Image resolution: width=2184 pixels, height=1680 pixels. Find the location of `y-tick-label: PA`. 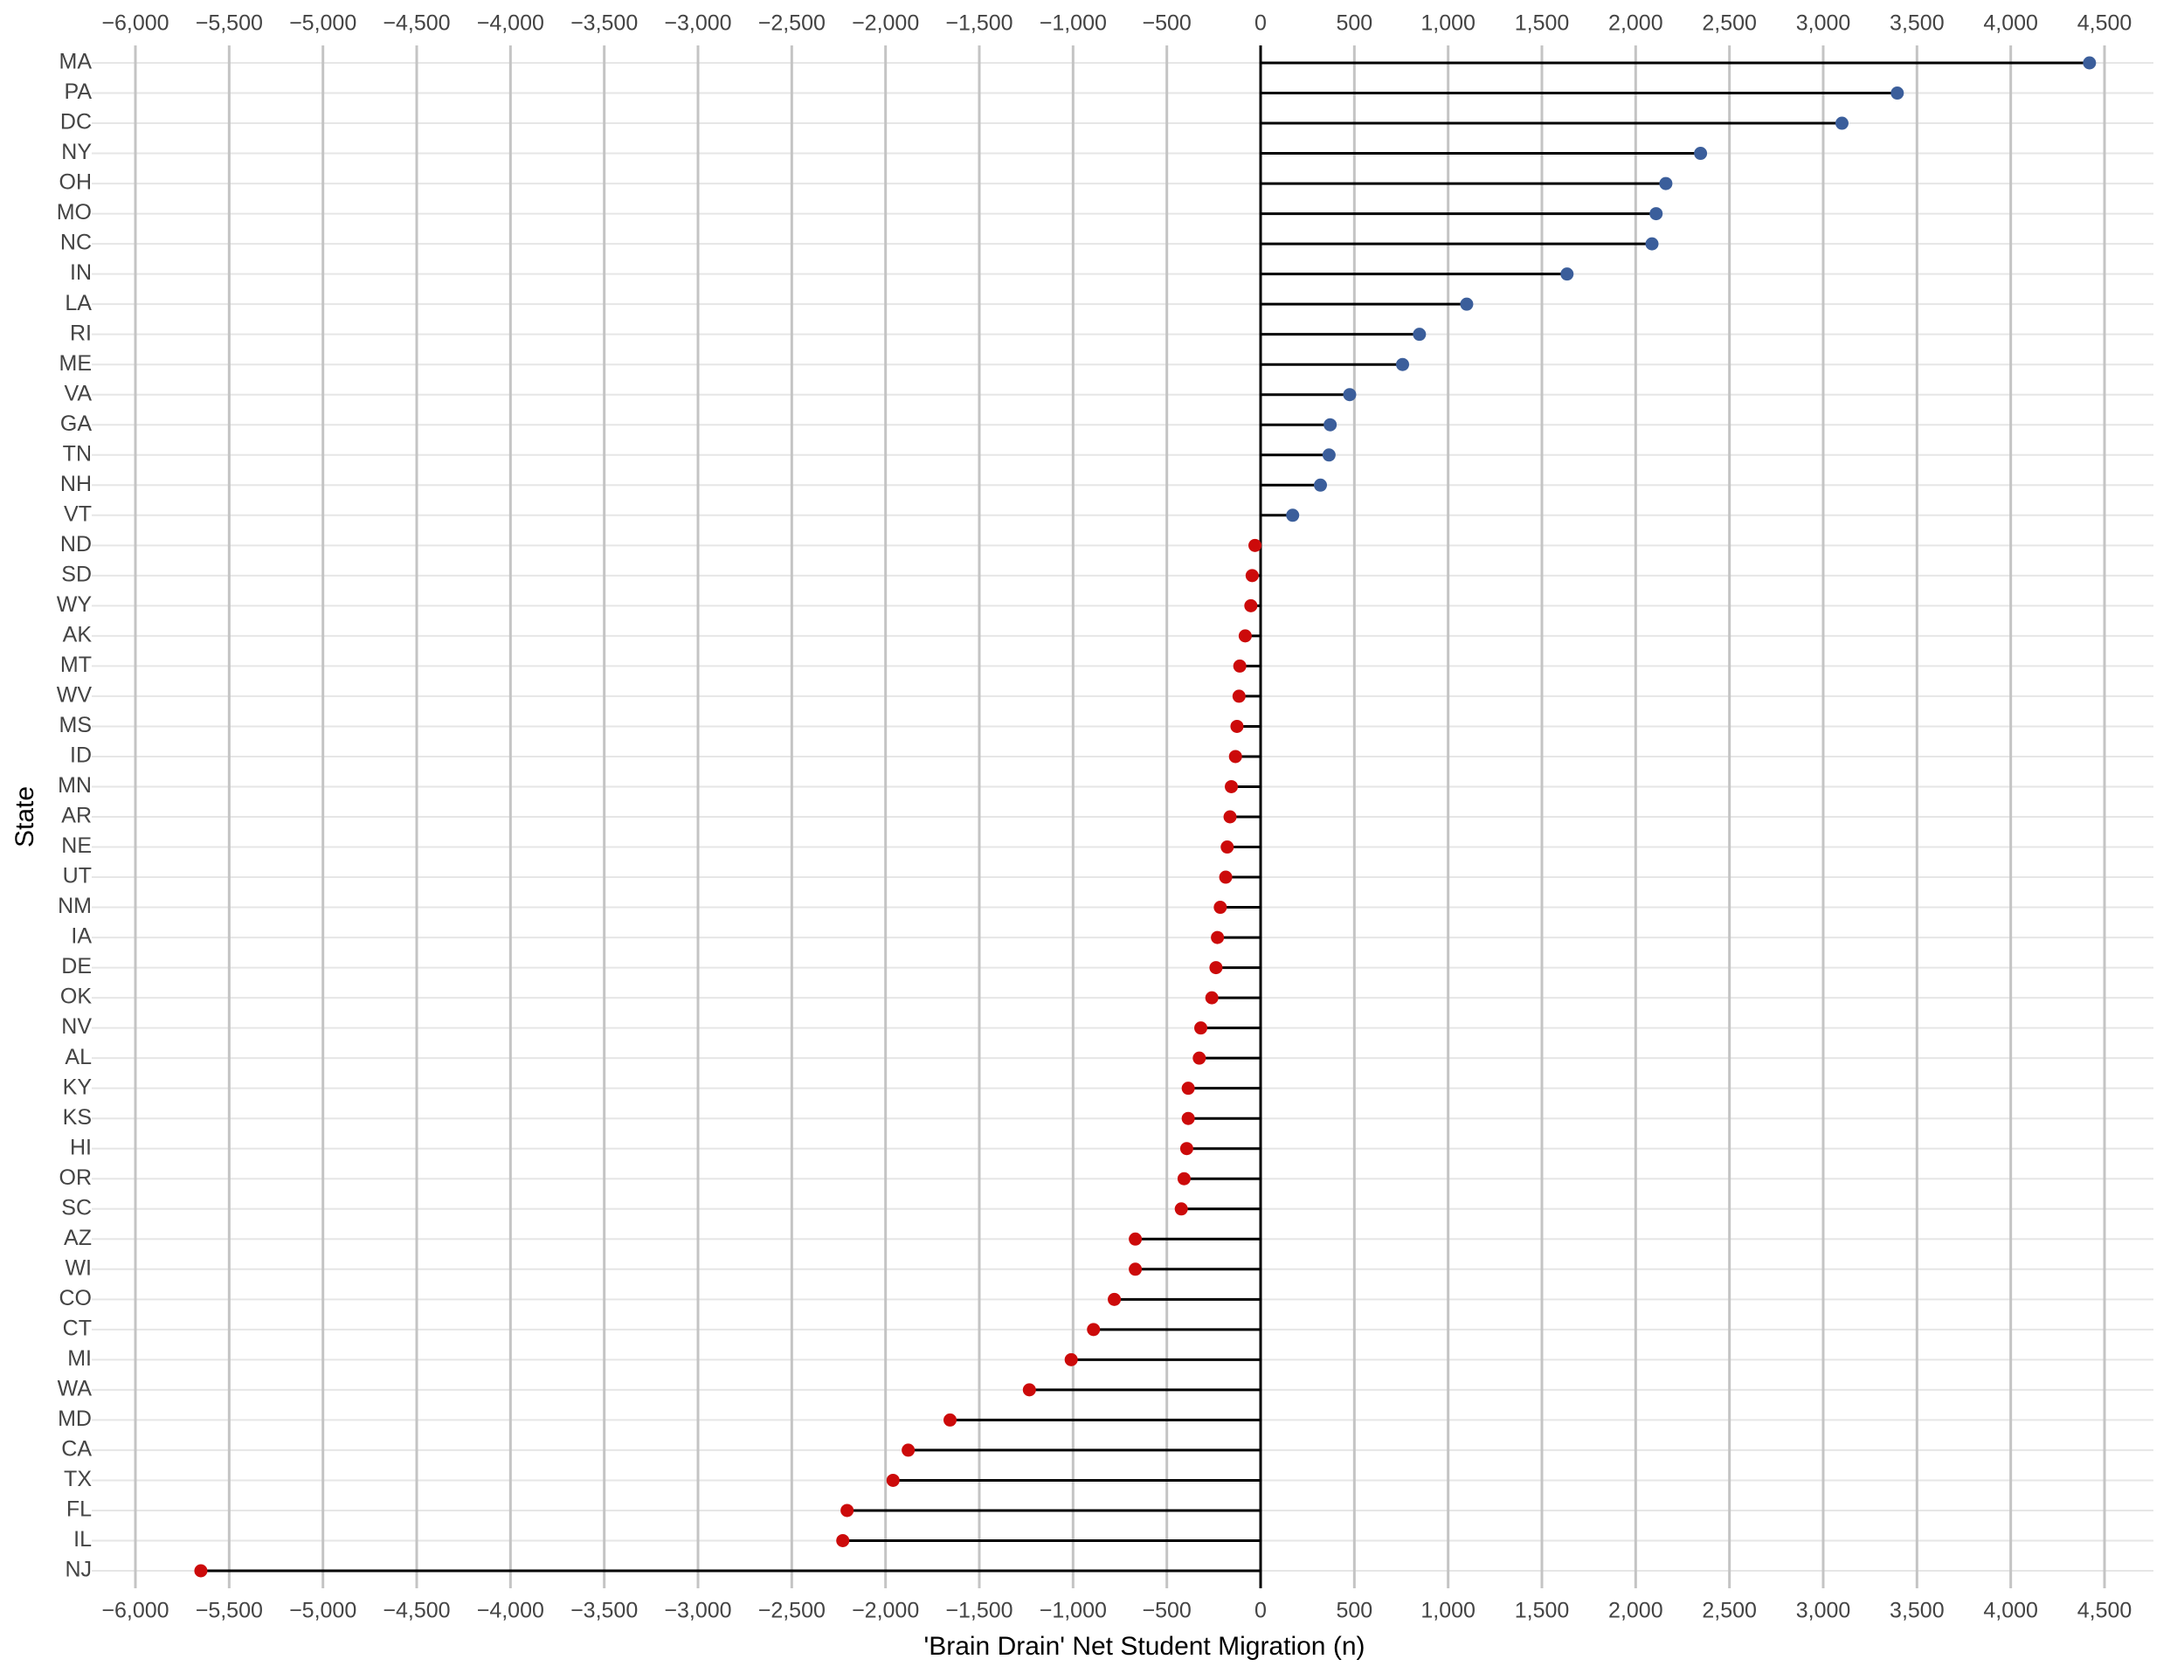

y-tick-label: PA is located at coordinates (79, 92).